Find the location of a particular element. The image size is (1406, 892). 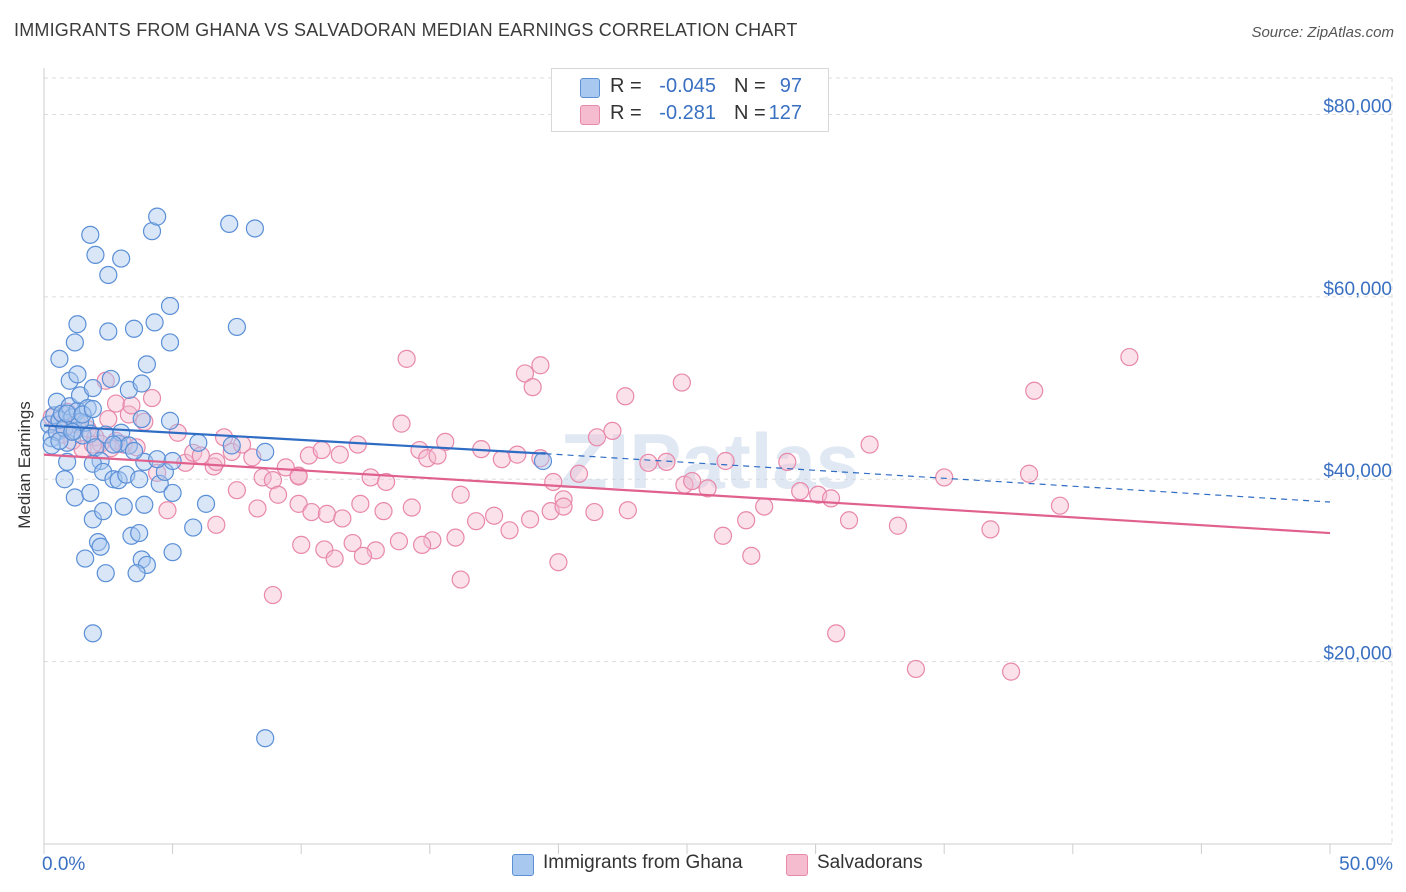

x-tick-label: 0.0% is located at coordinates (63, 864).